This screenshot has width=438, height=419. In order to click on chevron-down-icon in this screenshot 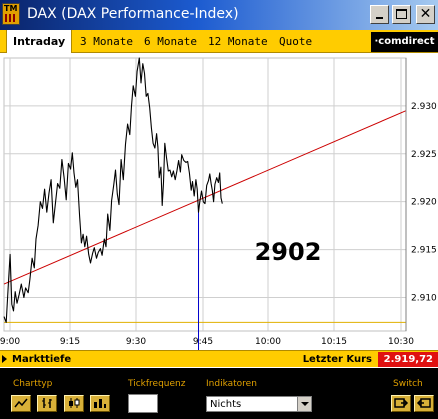, I will do `click(305, 404)`.